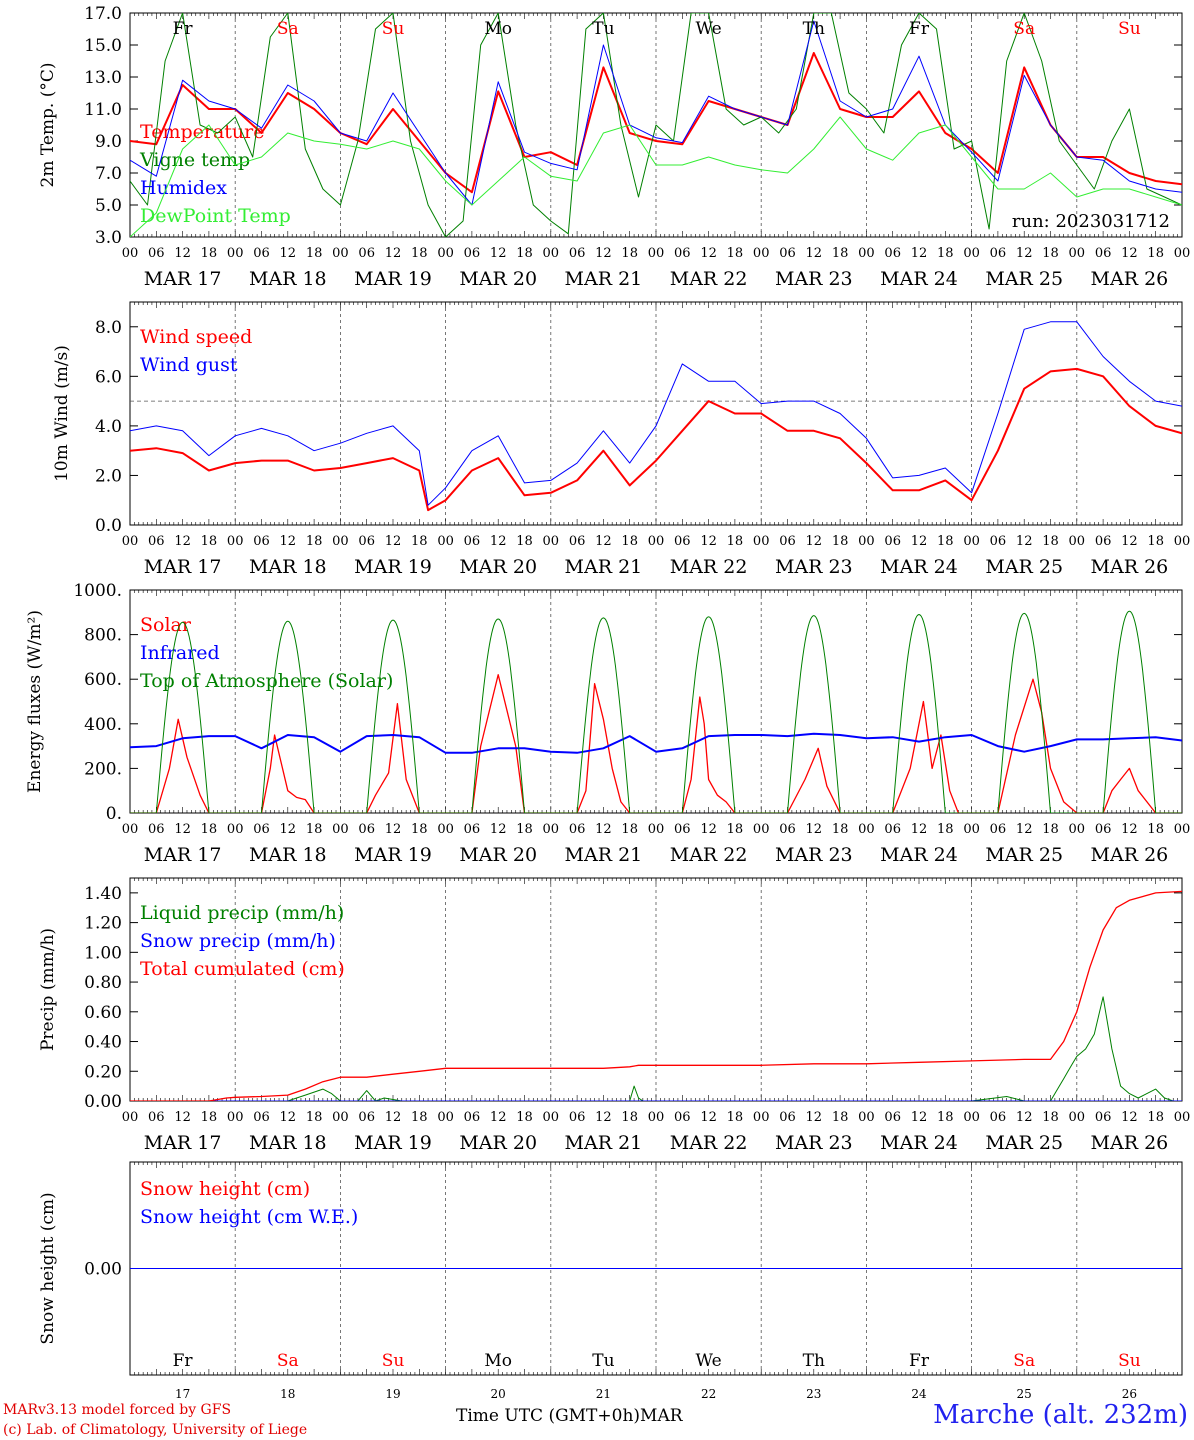 The image size is (1194, 1440). Describe the element at coordinates (709, 567) in the screenshot. I see `x-date-label: MAR 22` at that location.